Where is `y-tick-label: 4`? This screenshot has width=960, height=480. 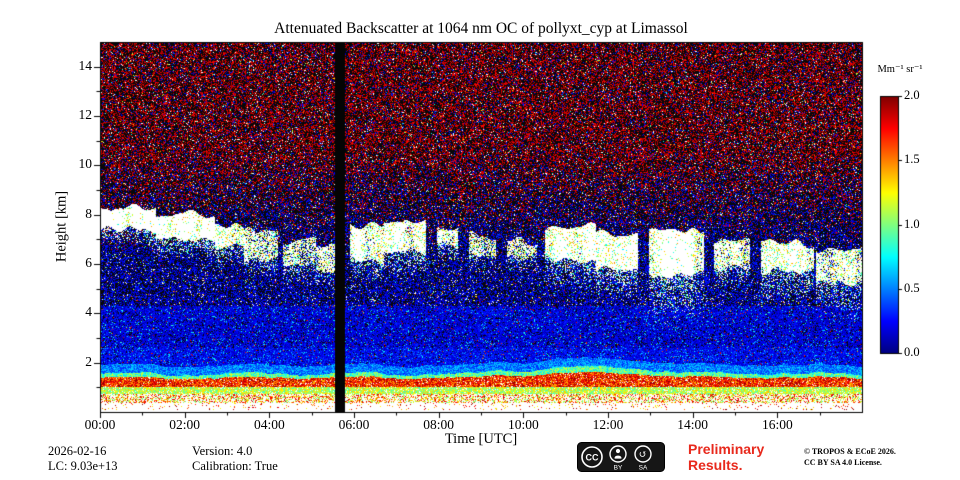 y-tick-label: 4 is located at coordinates (88, 312).